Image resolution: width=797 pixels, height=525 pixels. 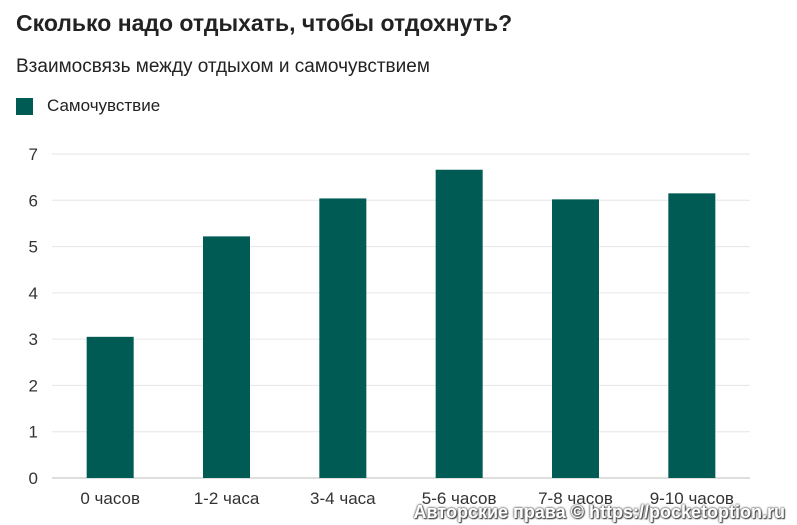 What do you see at coordinates (692, 498) in the screenshot?
I see `x-tick-label: 9-10 часов` at bounding box center [692, 498].